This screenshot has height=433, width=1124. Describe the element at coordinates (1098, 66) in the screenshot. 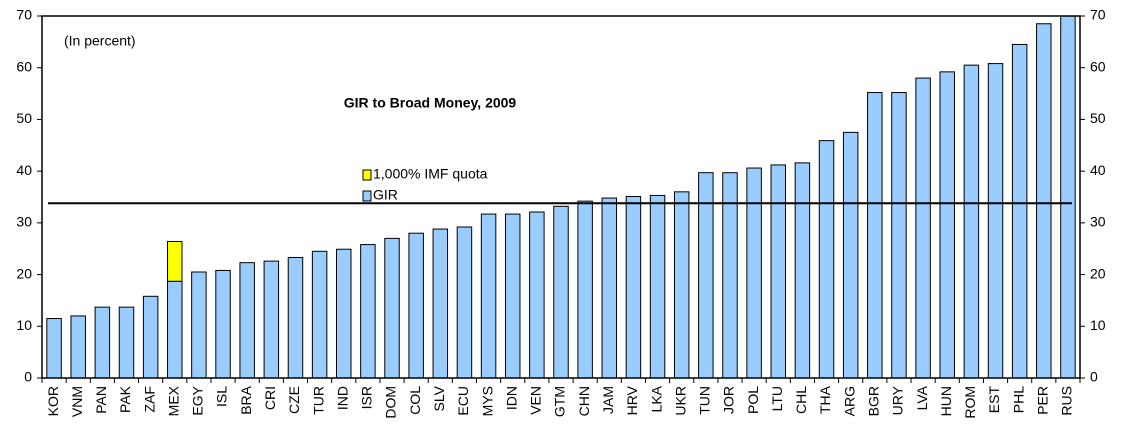

I see `y2-tick-label: 60` at that location.